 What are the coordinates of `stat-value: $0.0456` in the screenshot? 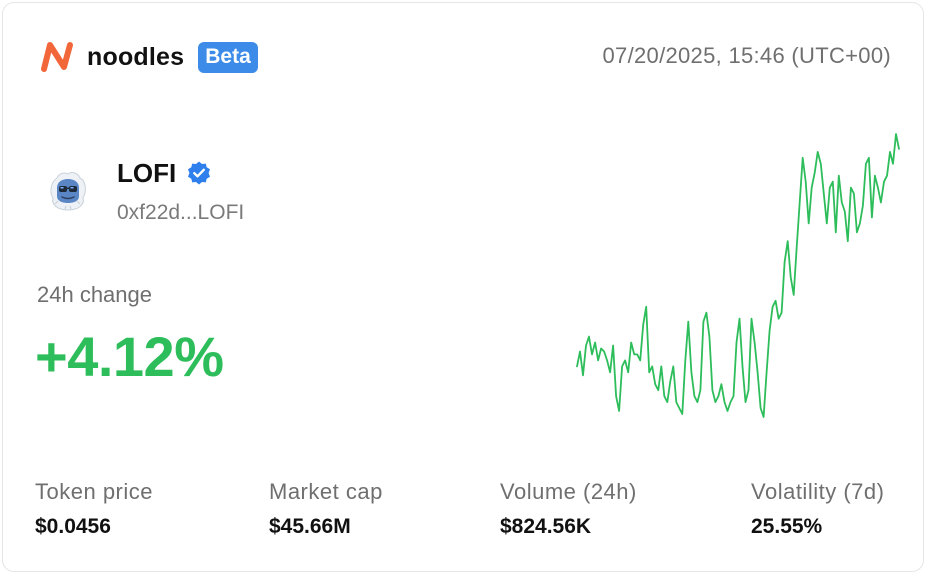 It's located at (73, 526).